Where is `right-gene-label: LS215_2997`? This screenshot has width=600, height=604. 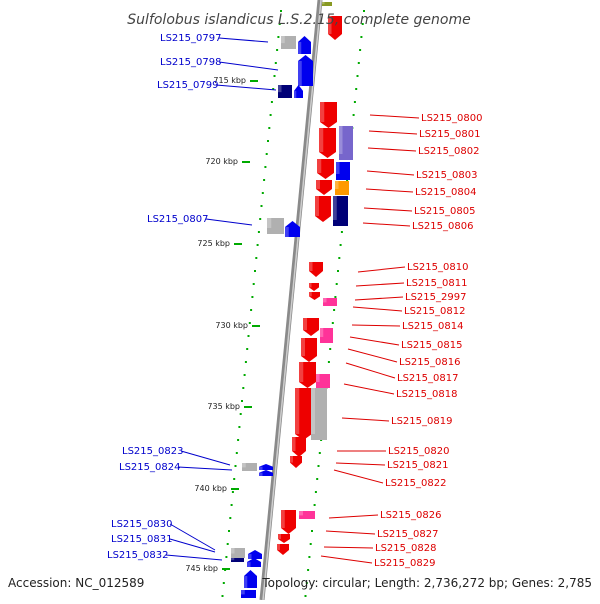
right-gene-label: LS215_2997 is located at coordinates (435, 297).